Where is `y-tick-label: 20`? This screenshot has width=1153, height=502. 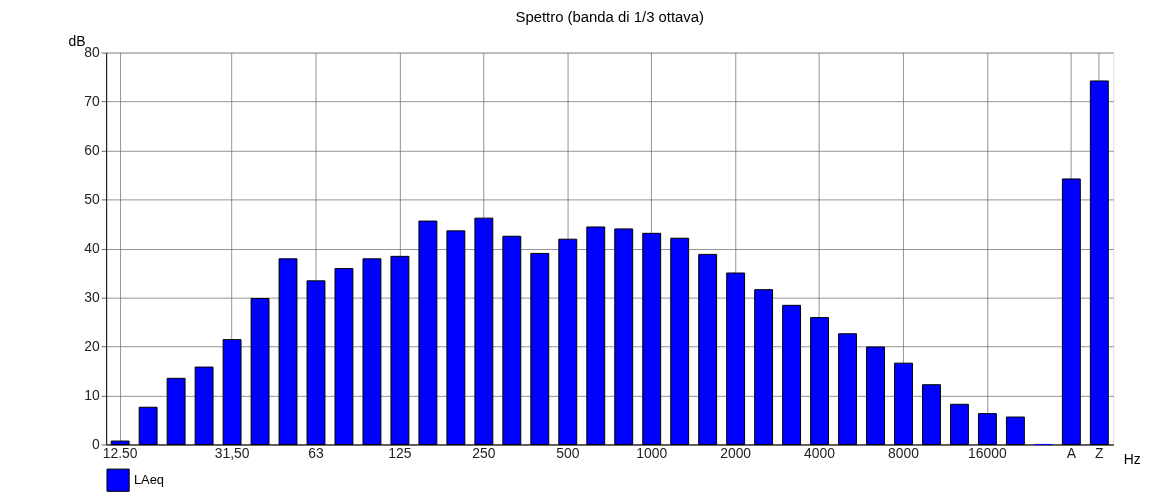 y-tick-label: 20 is located at coordinates (92, 345).